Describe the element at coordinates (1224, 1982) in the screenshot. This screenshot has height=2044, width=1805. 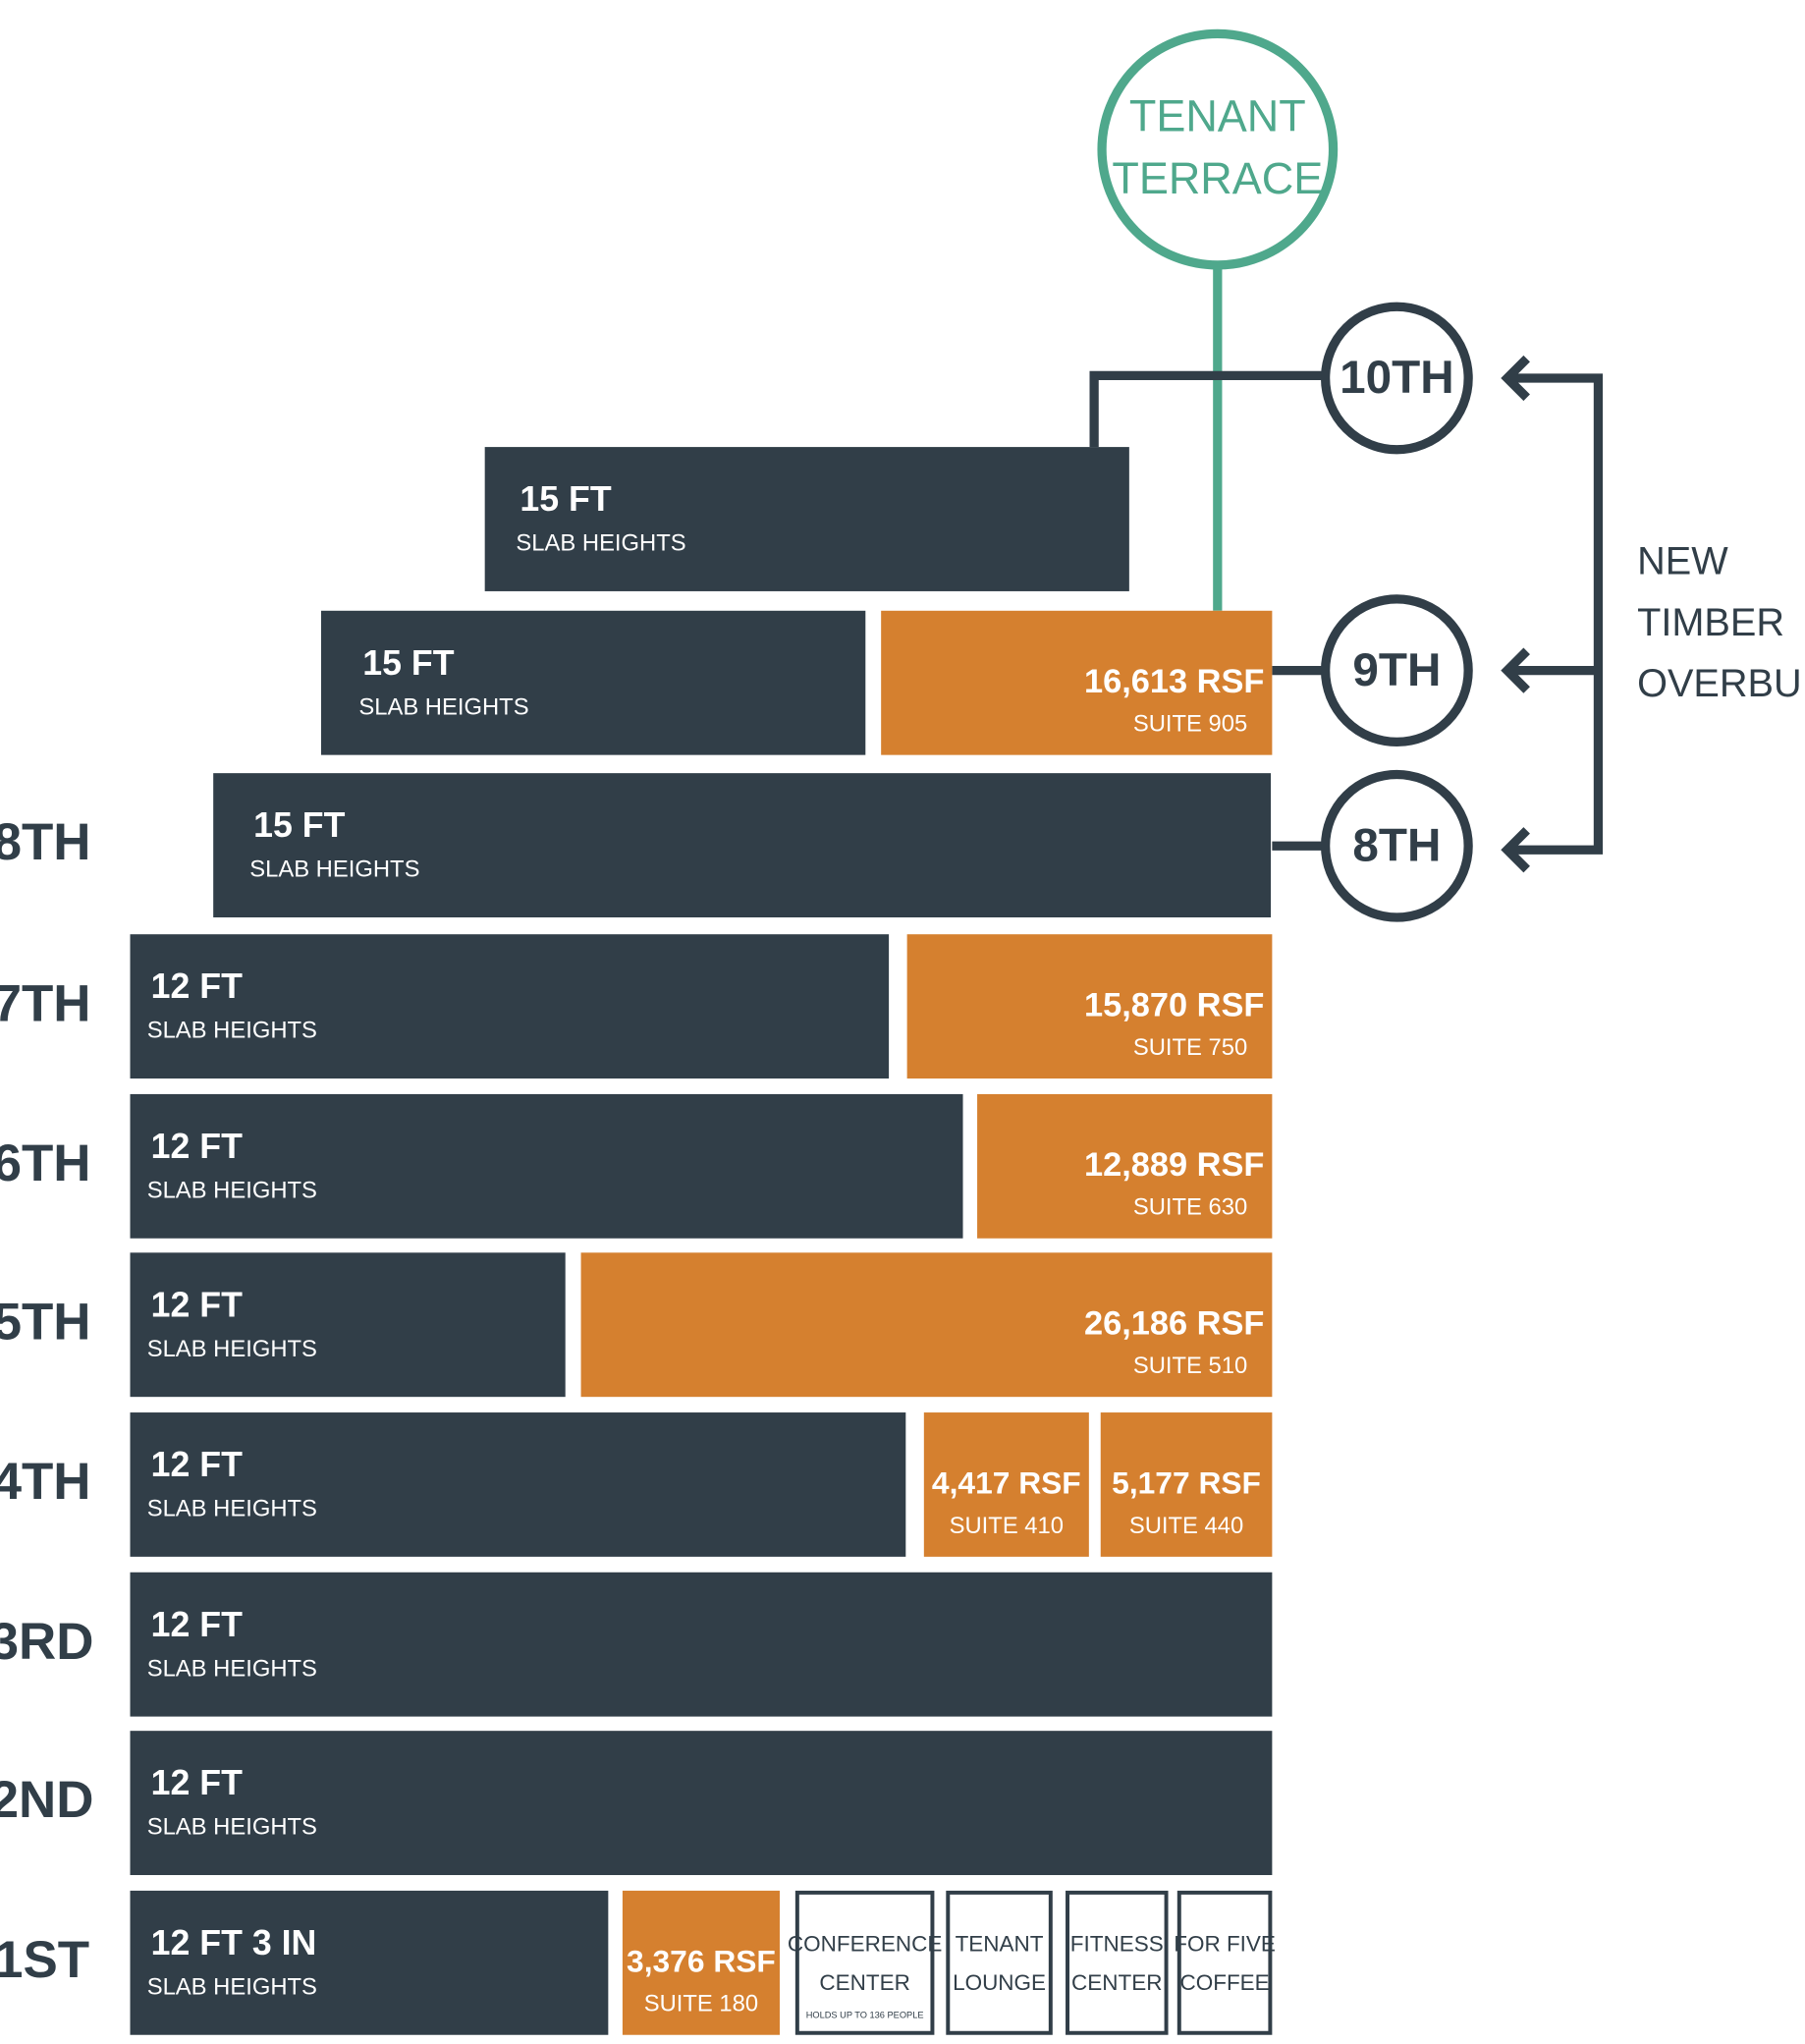
I see `amenity-label: COFFEE` at that location.